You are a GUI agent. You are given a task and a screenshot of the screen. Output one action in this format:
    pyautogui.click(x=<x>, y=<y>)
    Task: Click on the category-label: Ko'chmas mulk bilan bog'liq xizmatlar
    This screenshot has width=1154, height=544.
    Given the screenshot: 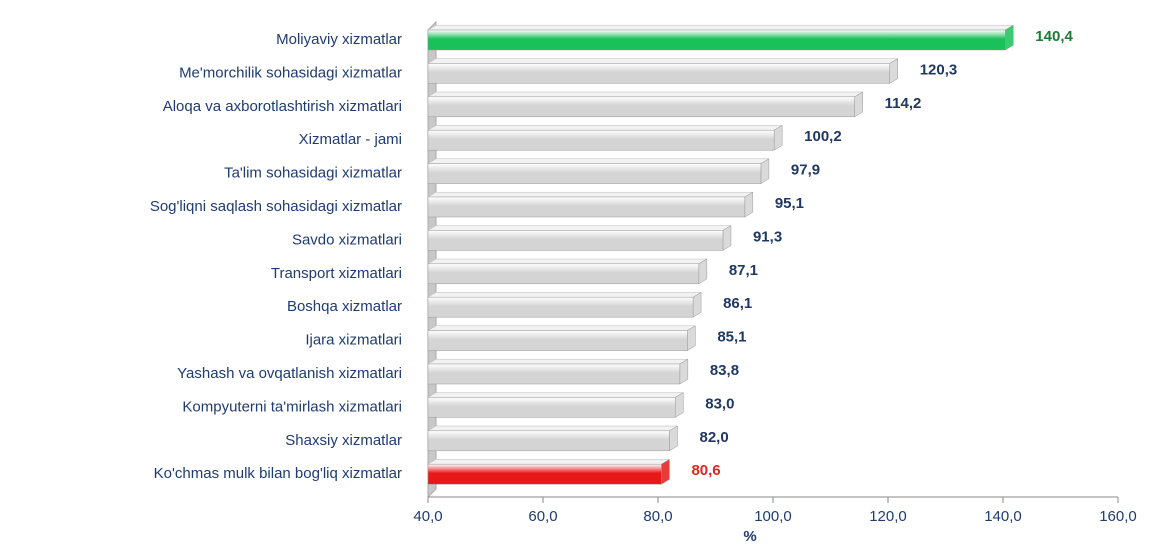 What is the action you would take?
    pyautogui.click(x=278, y=473)
    